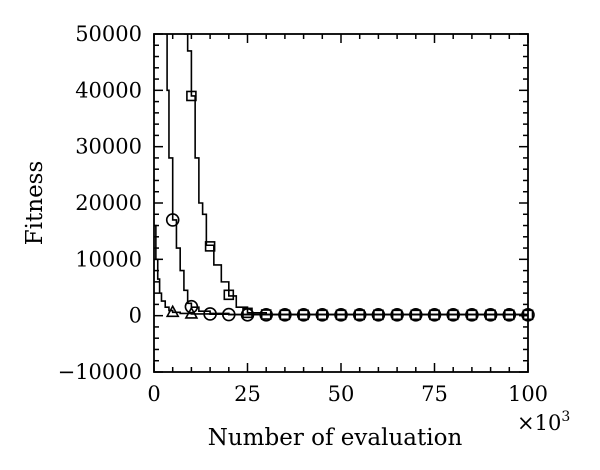  Describe the element at coordinates (341, 270) in the screenshot. I see `series-line-triangle` at that location.